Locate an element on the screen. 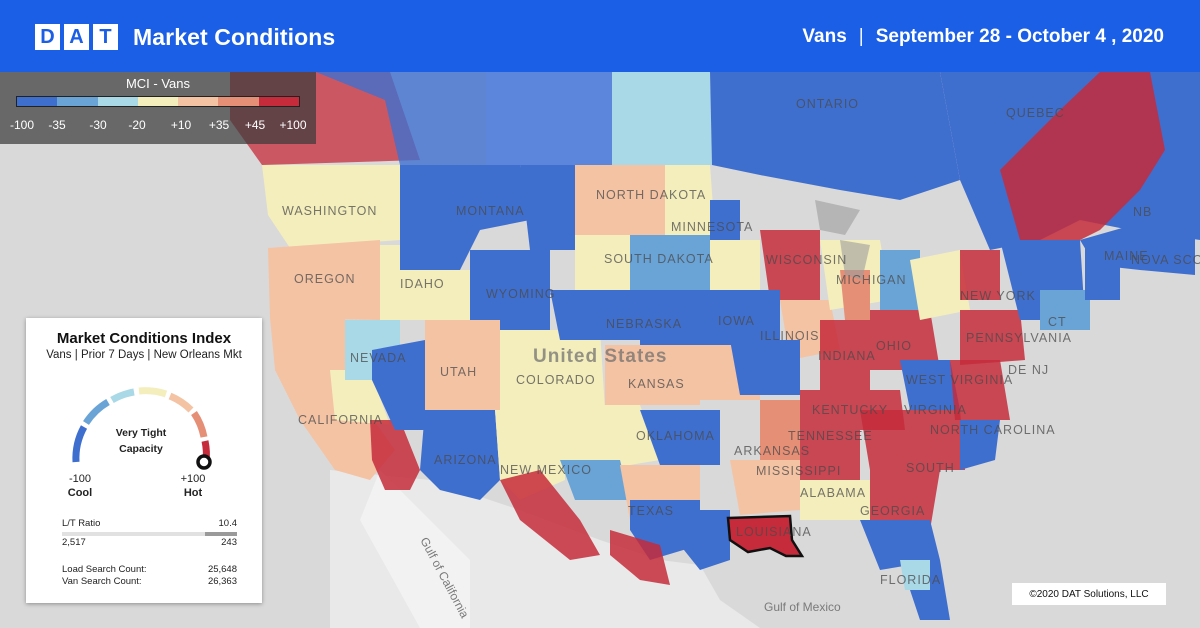  socal-hot-region is located at coordinates (395, 455).